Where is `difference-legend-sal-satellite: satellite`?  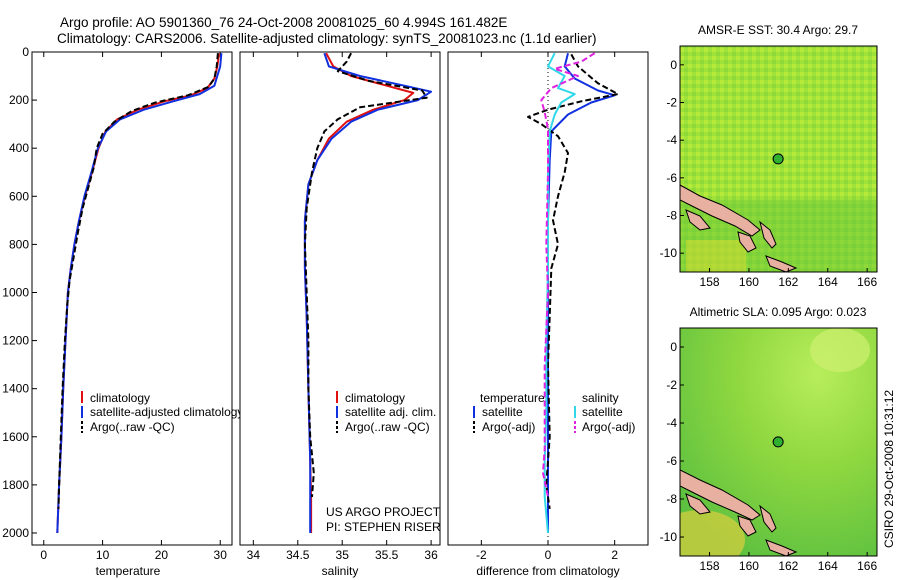 difference-legend-sal-satellite: satellite is located at coordinates (602, 412).